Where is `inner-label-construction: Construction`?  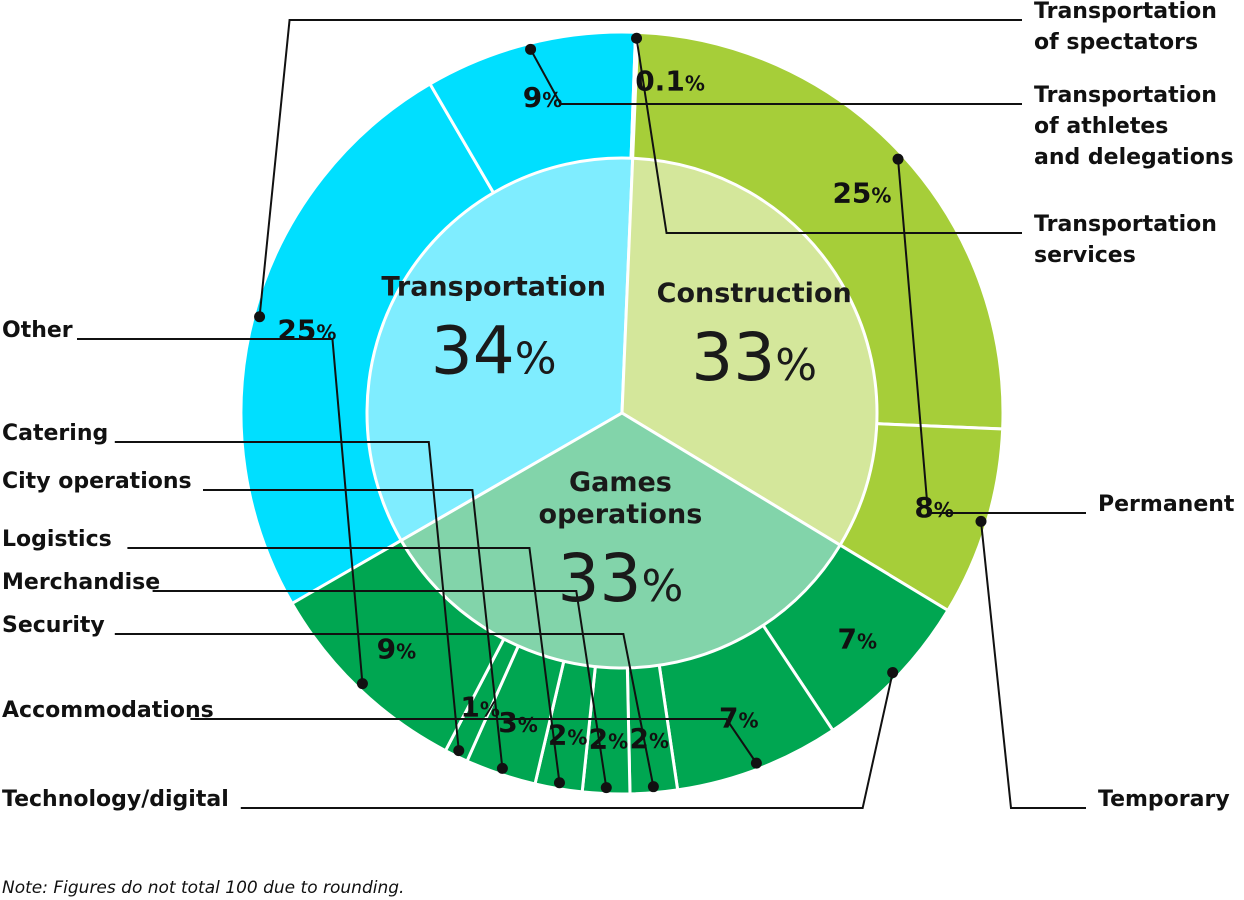 inner-label-construction: Construction is located at coordinates (754, 293).